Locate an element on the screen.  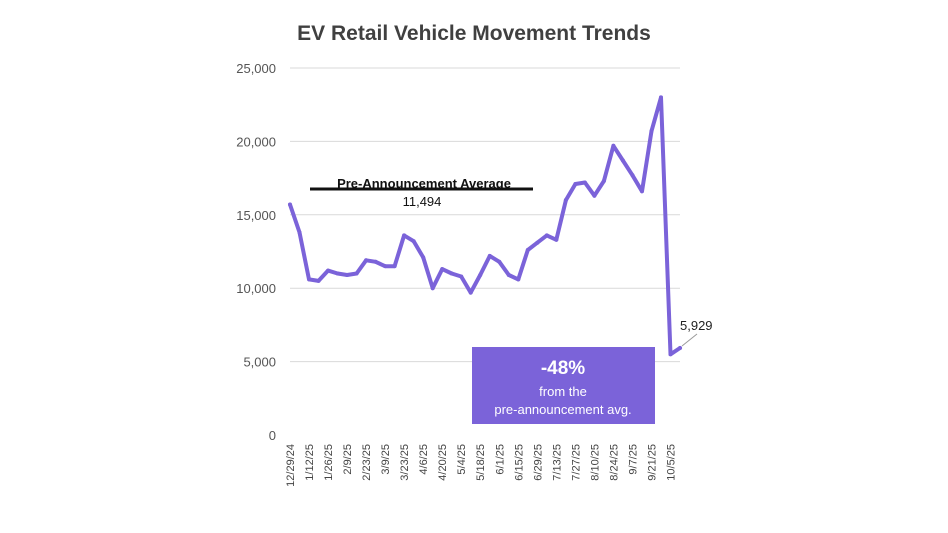
x-tick-label: 6/1/25 is located at coordinates (500, 459).